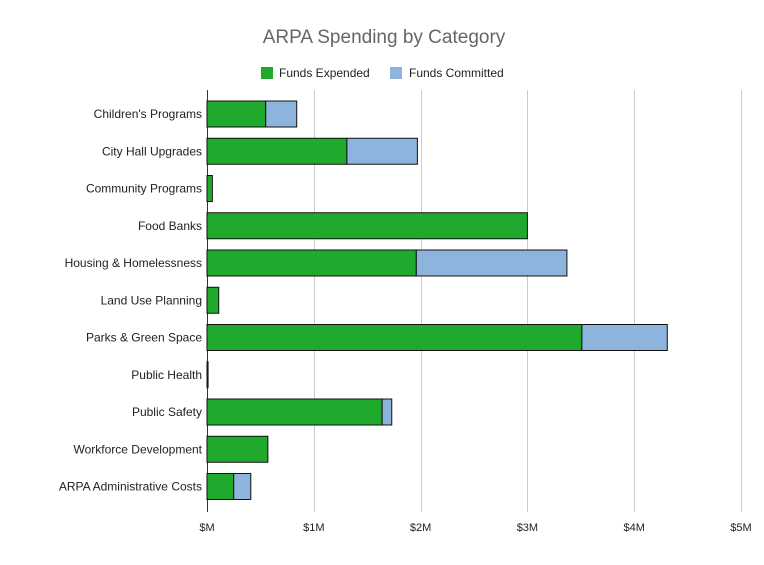  Describe the element at coordinates (420, 528) in the screenshot. I see `x-tick-label: $2M` at that location.